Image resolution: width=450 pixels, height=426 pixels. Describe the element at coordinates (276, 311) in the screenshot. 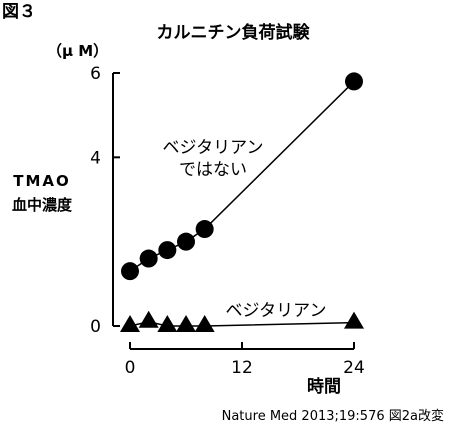

I see `series-label-vegetarian: ベジタリアン` at that location.